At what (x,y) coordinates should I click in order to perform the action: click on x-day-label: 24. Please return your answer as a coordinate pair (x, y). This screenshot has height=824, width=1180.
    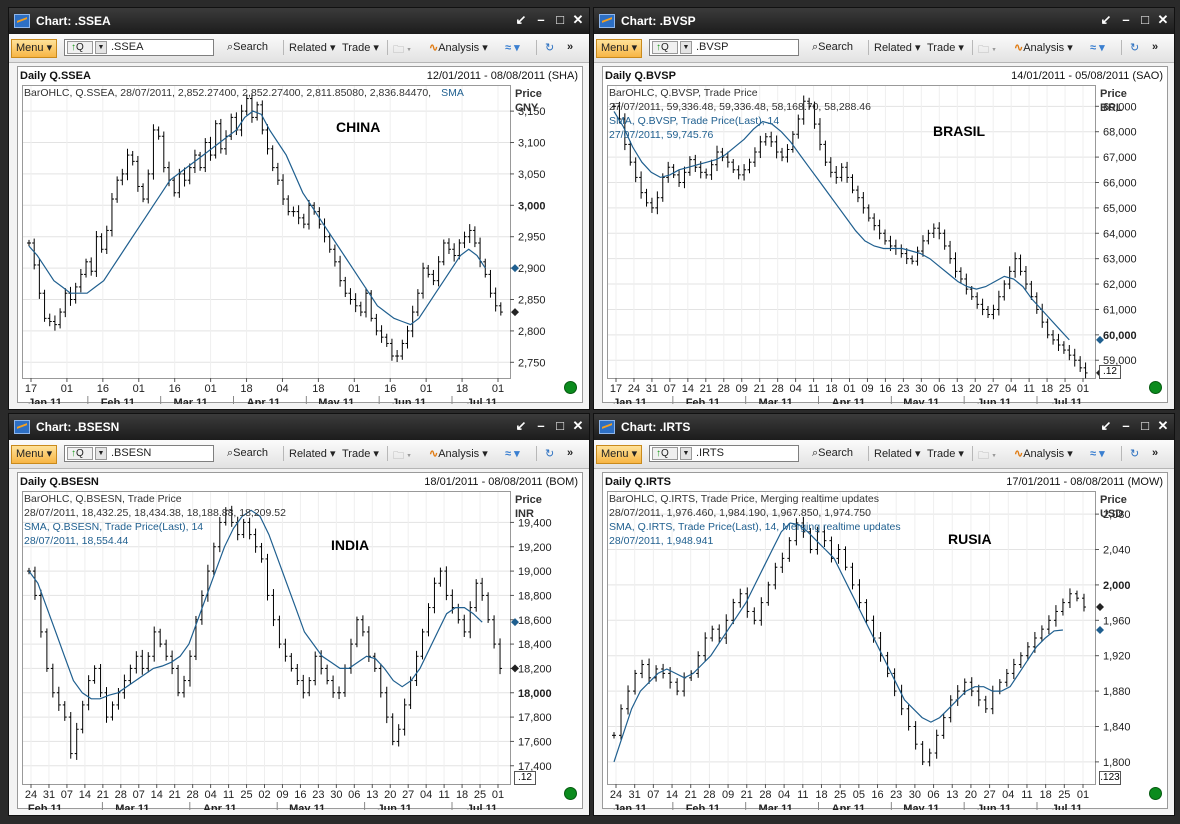
    Looking at the image, I should click on (616, 795).